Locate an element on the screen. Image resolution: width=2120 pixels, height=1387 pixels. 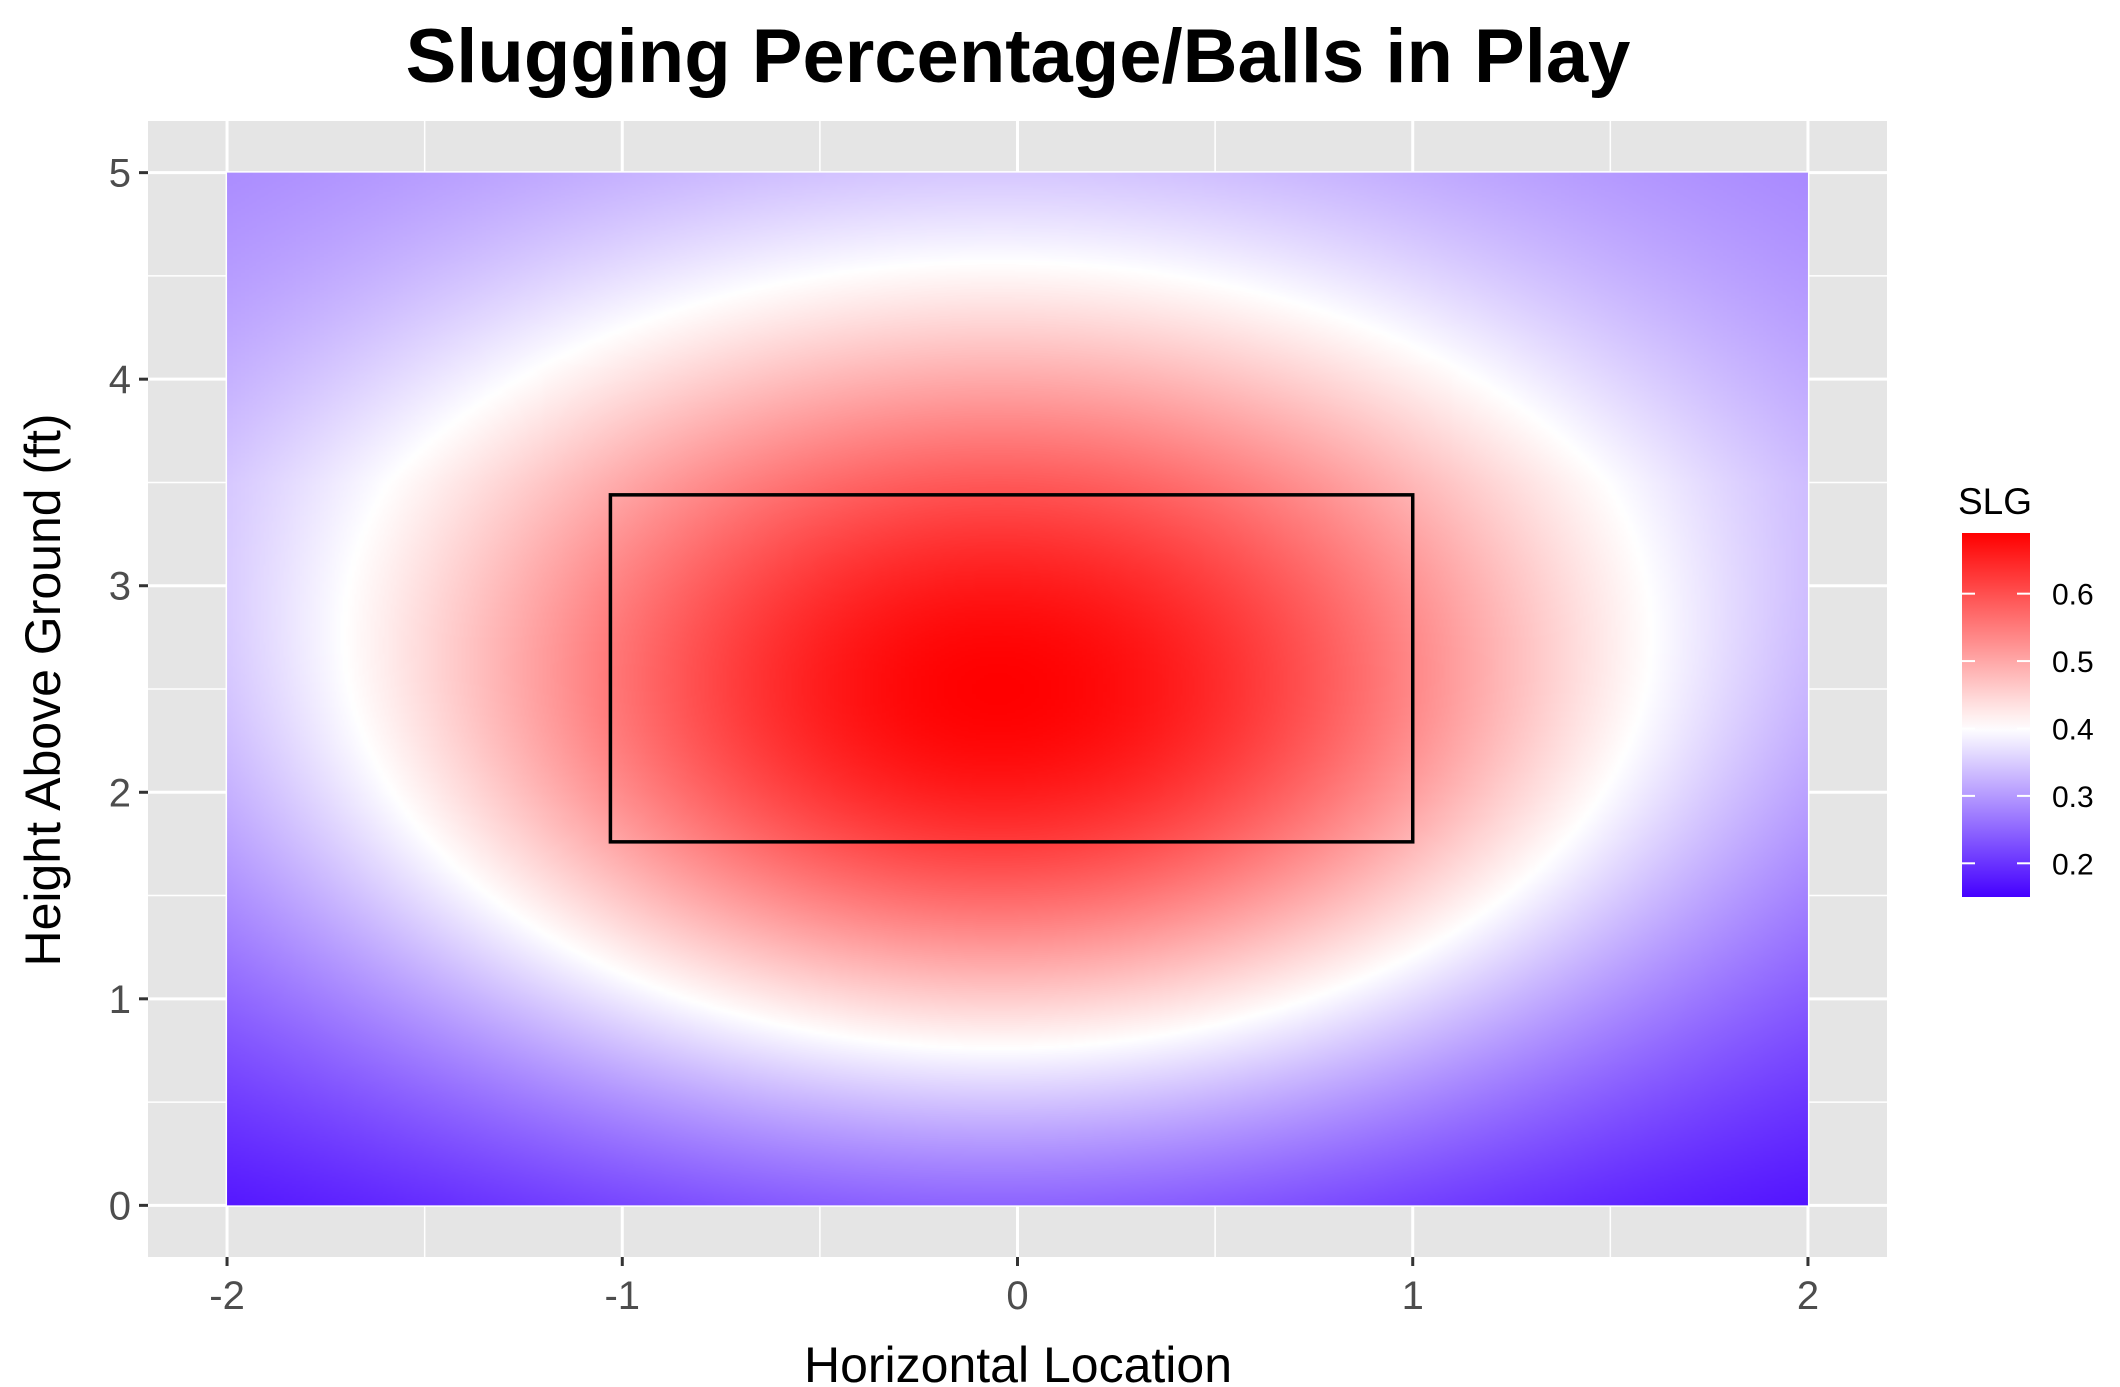
strike-zone-box is located at coordinates (1011, 668).